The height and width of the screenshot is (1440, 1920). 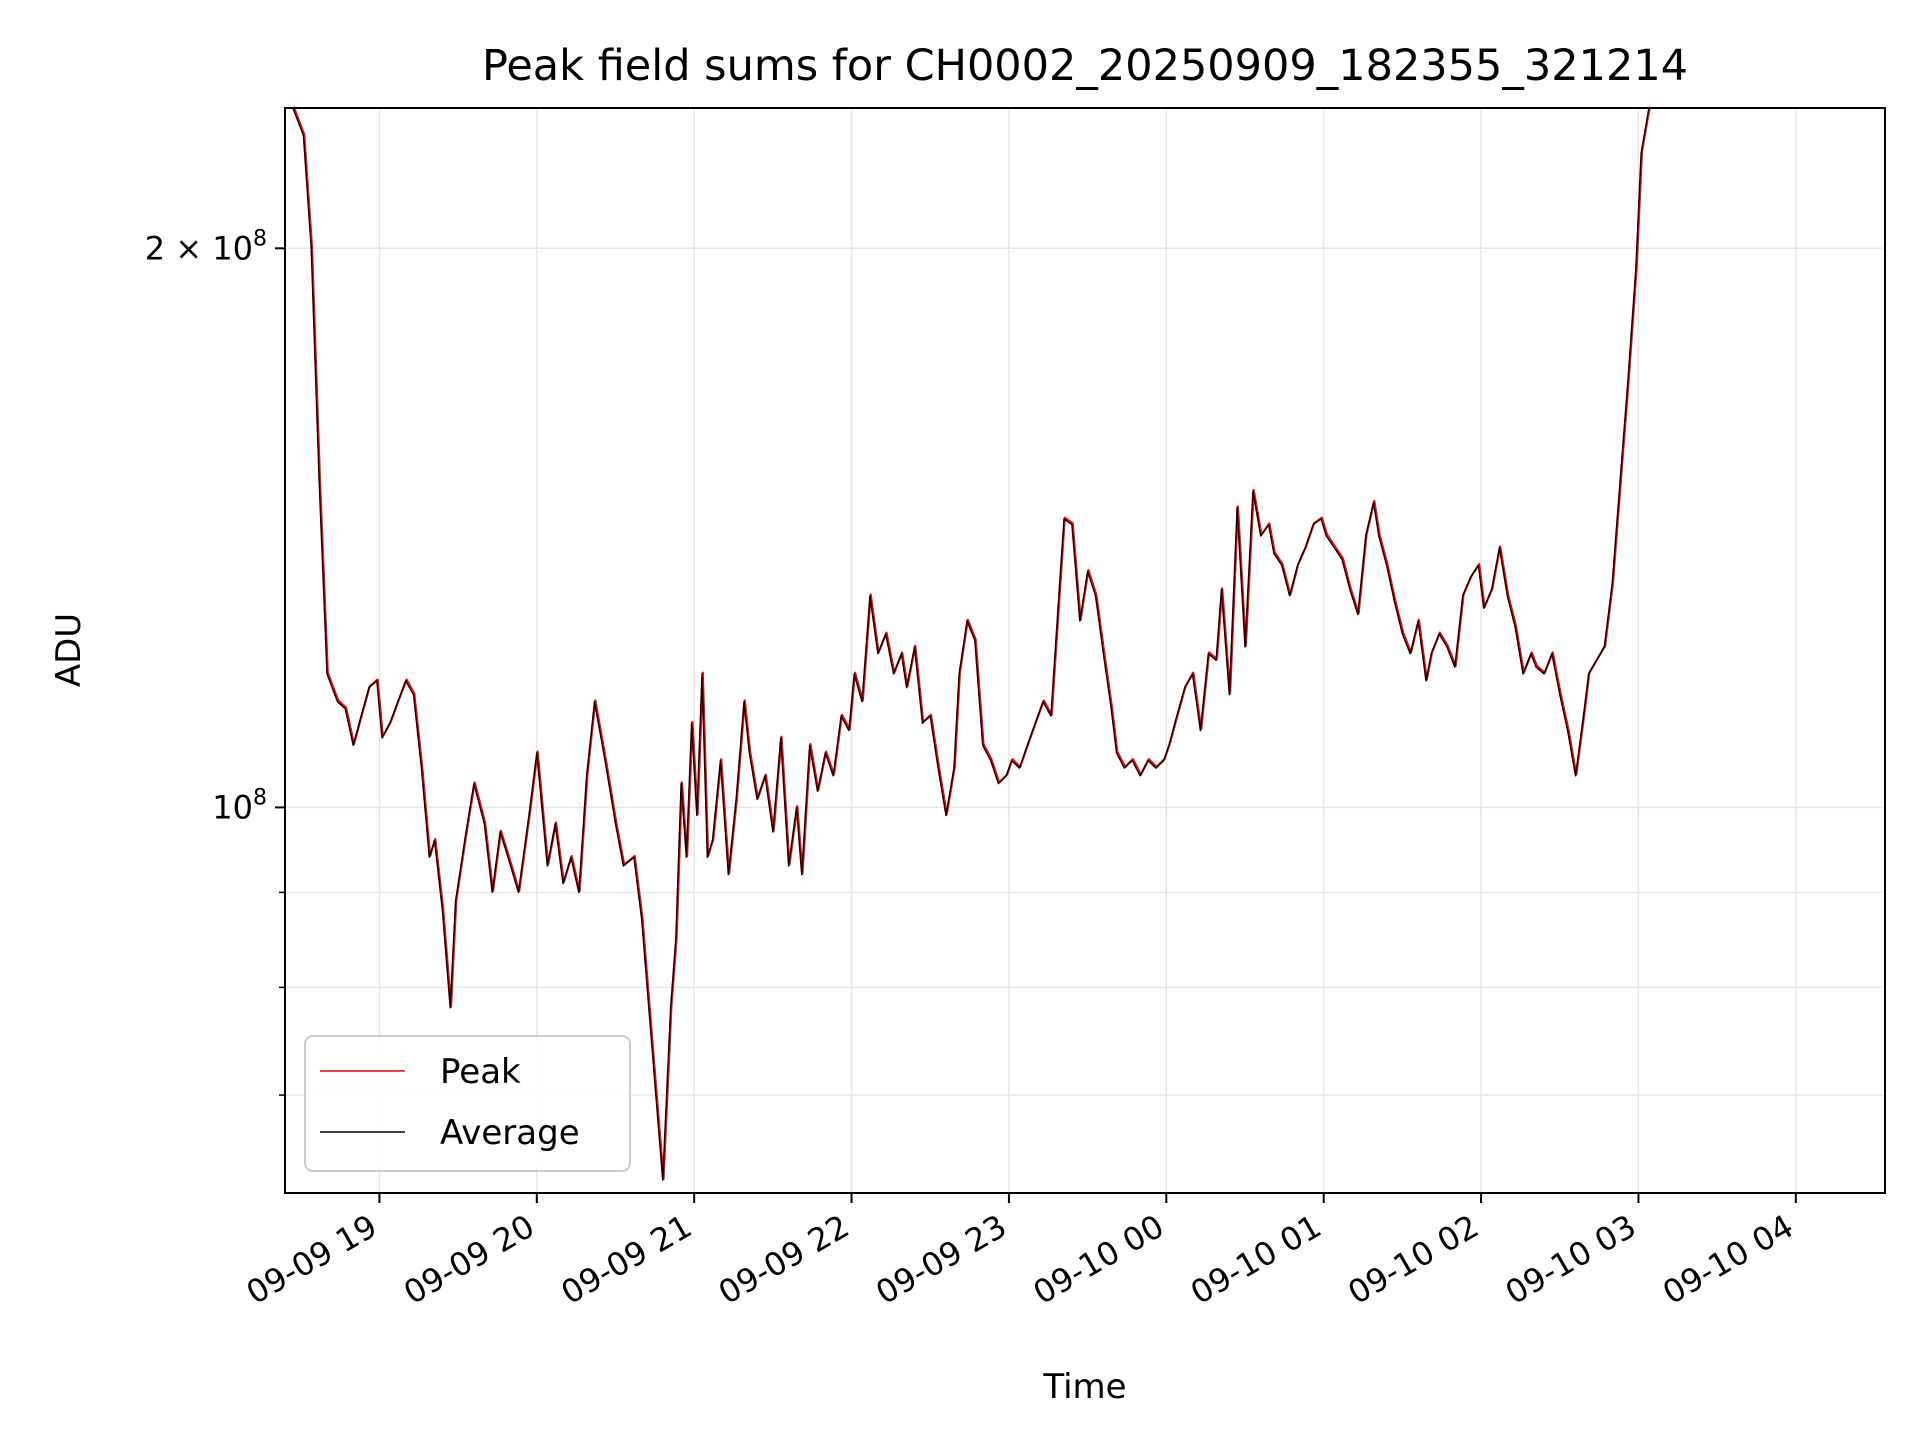 What do you see at coordinates (239, 805) in the screenshot?
I see `y-tick-label: 108` at bounding box center [239, 805].